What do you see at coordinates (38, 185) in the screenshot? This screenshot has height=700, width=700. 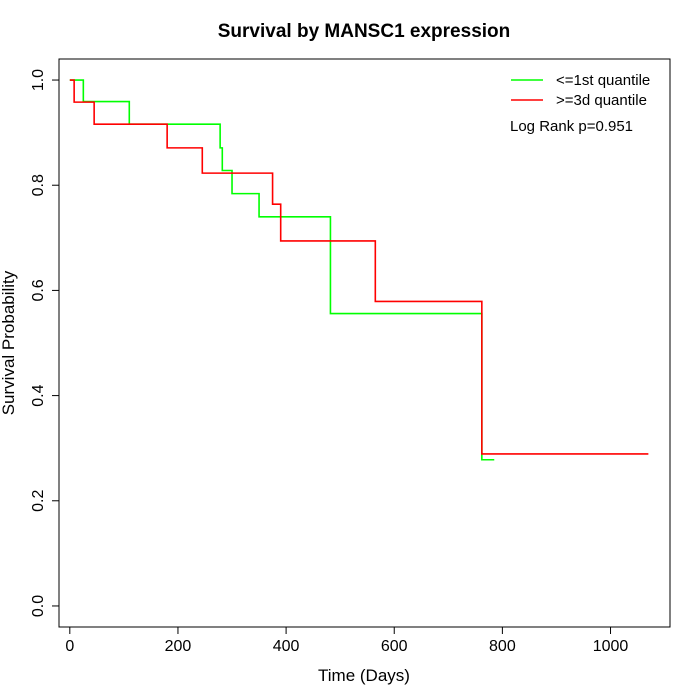 I see `y-tick-label: 0.8` at bounding box center [38, 185].